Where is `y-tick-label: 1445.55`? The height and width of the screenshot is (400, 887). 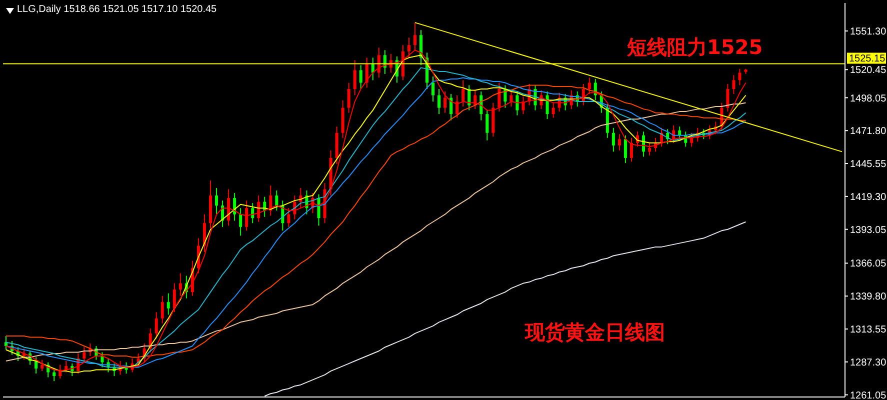
y-tick-label: 1445.55 is located at coordinates (868, 164).